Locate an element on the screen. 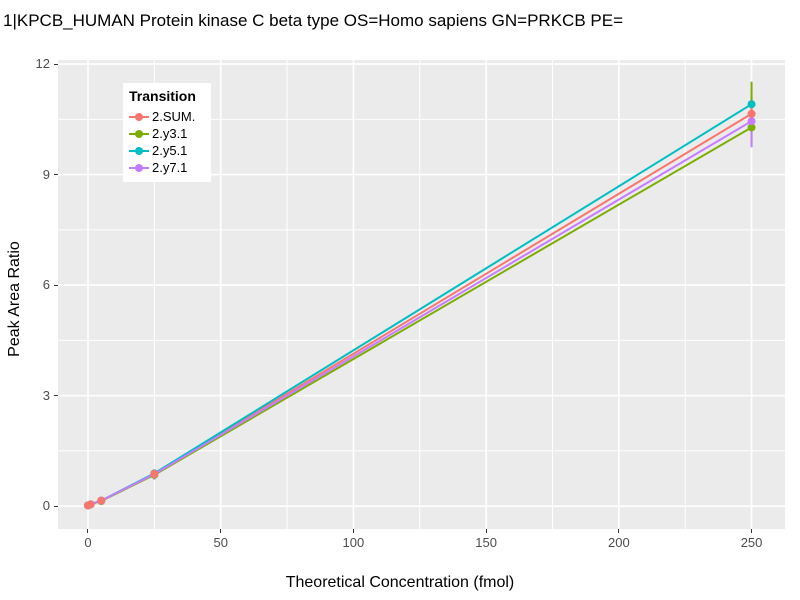  x-tick-label: 100 is located at coordinates (353, 542).